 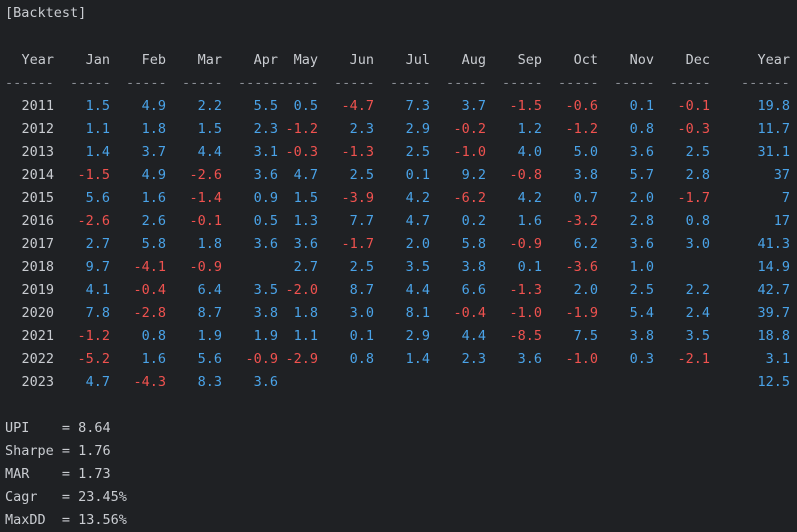 What do you see at coordinates (693, 129) in the screenshot?
I see `return-cell: -0.3` at bounding box center [693, 129].